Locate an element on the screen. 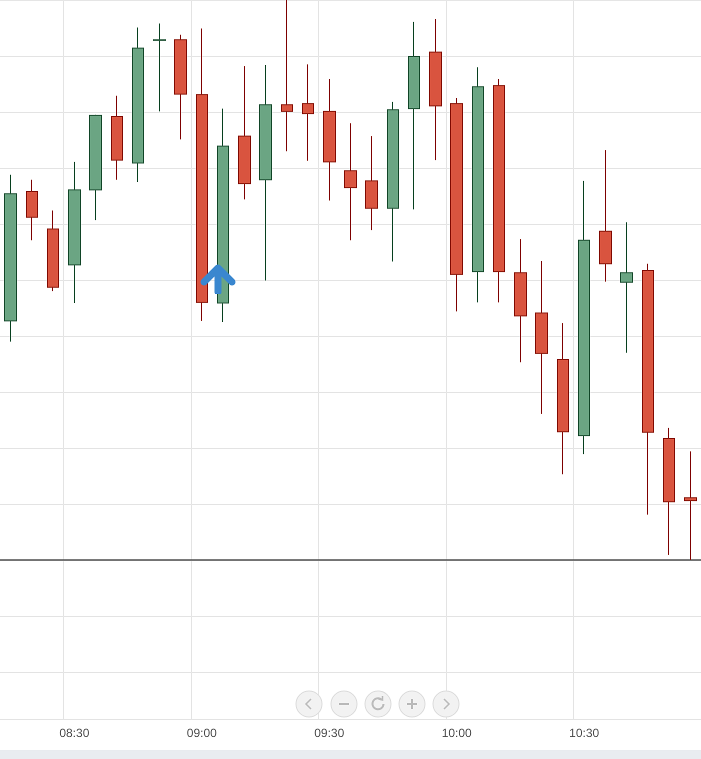 The height and width of the screenshot is (759, 701). x-tick-label: 08:30 is located at coordinates (74, 733).